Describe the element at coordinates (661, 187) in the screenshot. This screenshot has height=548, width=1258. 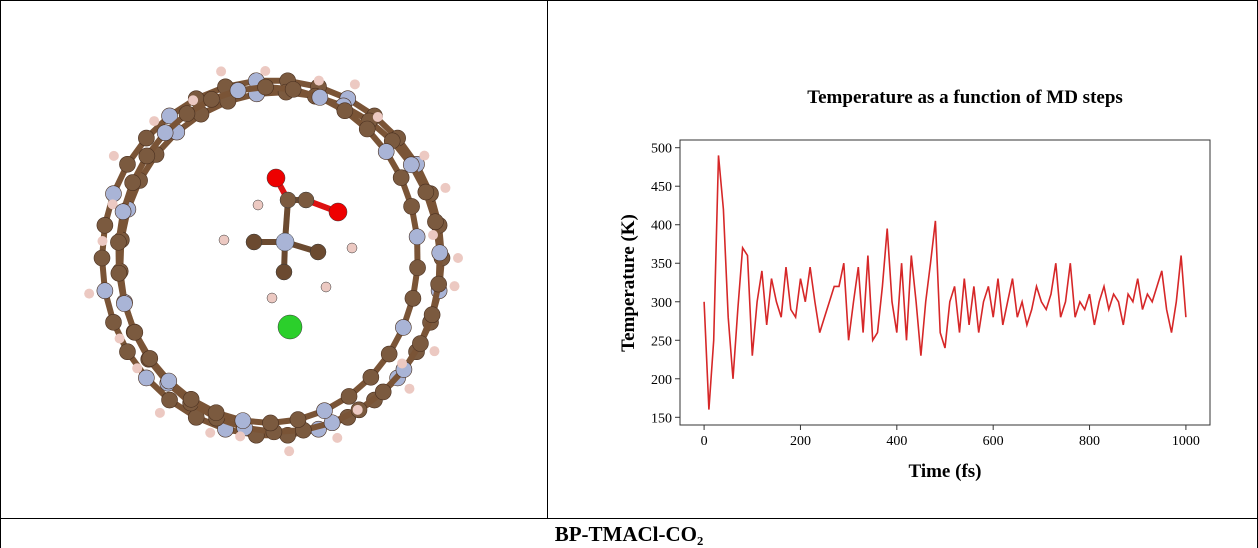
I see `y-tick-label: 450` at that location.